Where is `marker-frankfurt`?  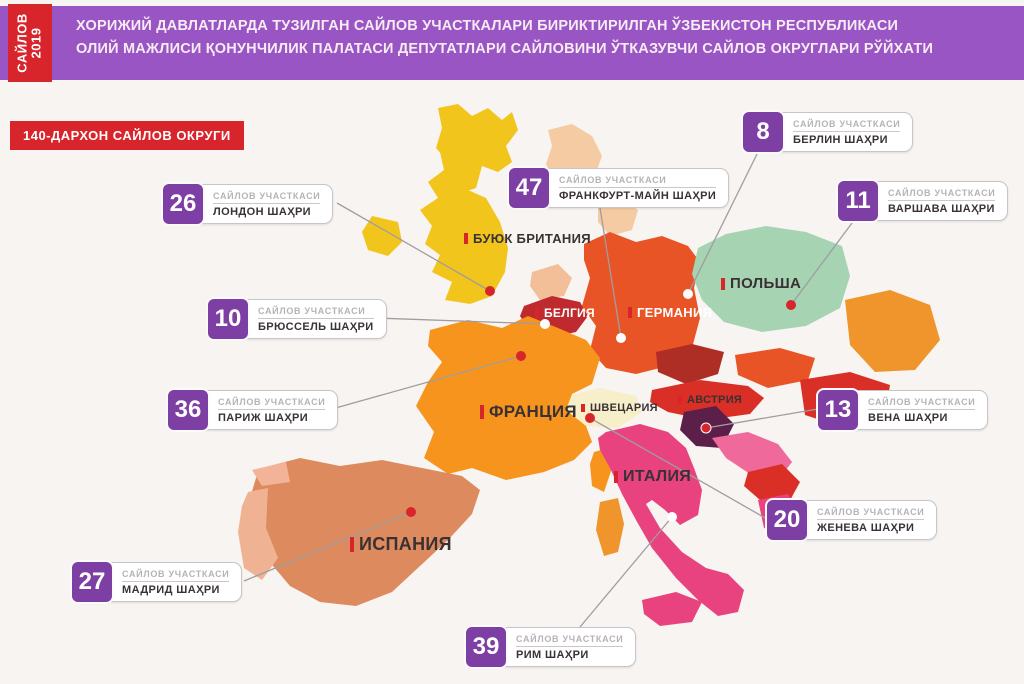 marker-frankfurt is located at coordinates (621, 338).